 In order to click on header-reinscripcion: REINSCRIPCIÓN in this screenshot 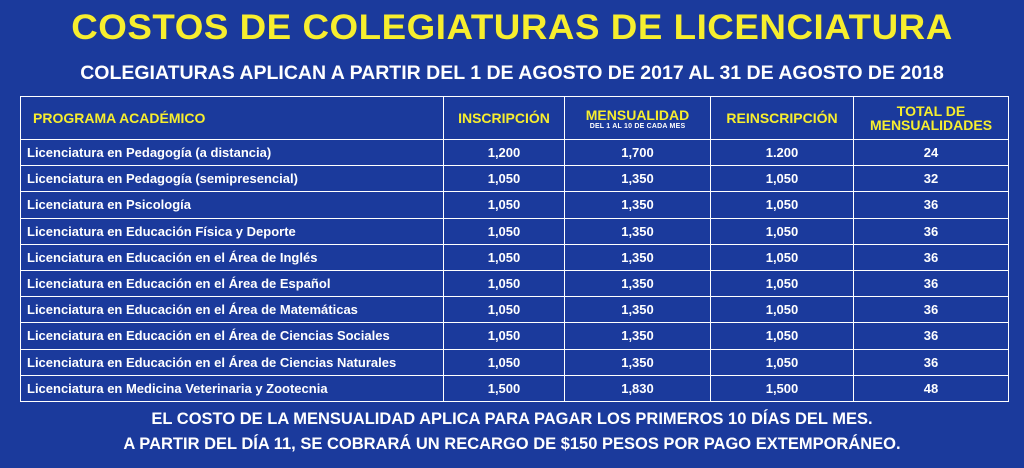, I will do `click(782, 118)`.